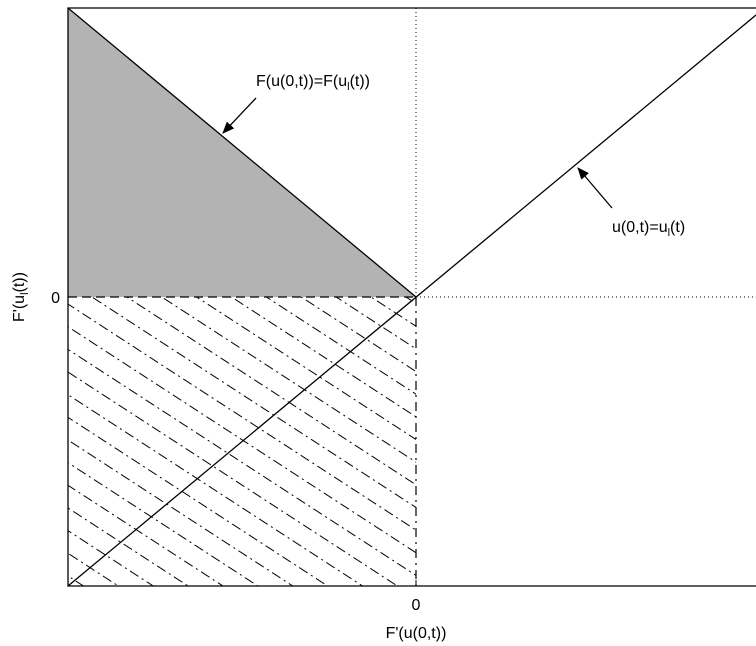  Describe the element at coordinates (677, 227) in the screenshot. I see `annotation-text: (t)` at that location.